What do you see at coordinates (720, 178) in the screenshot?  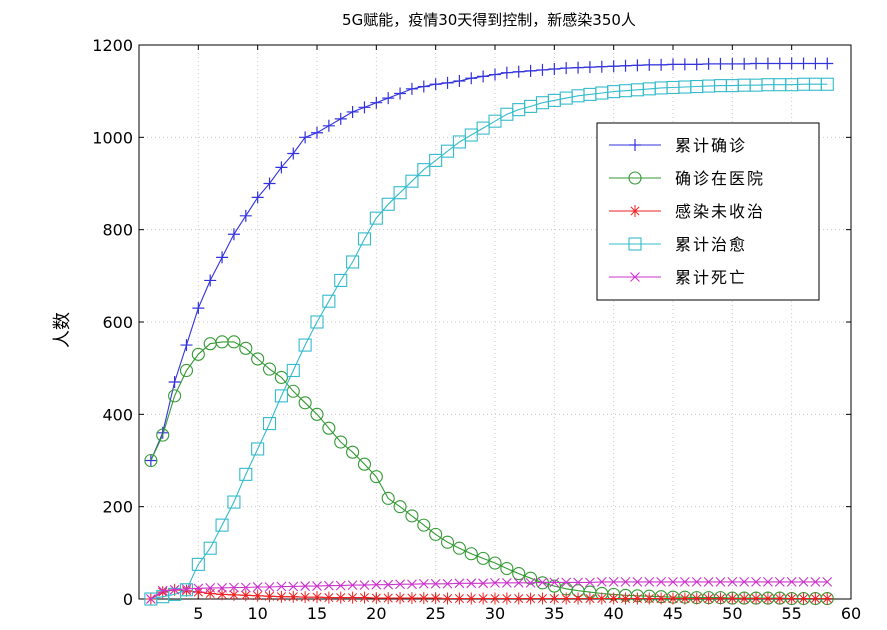 I see `legend-label: 确诊在医院` at bounding box center [720, 178].